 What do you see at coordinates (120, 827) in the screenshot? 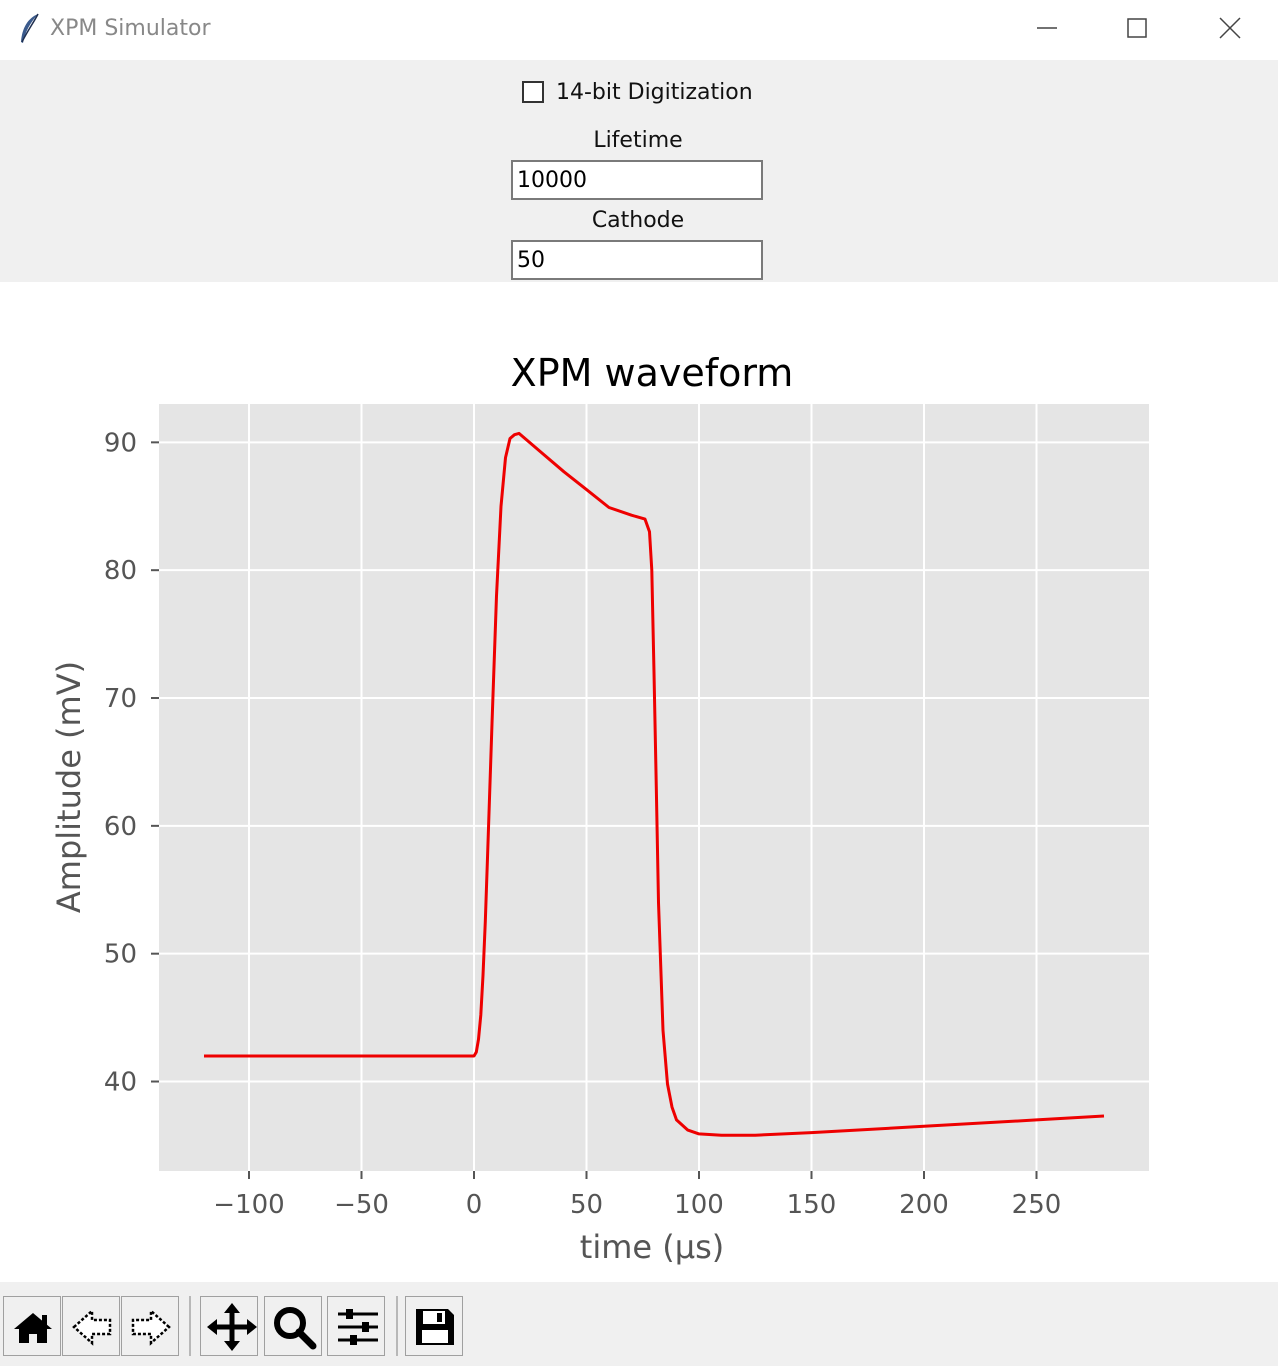
I see `y-tick-label: 60` at bounding box center [120, 827].